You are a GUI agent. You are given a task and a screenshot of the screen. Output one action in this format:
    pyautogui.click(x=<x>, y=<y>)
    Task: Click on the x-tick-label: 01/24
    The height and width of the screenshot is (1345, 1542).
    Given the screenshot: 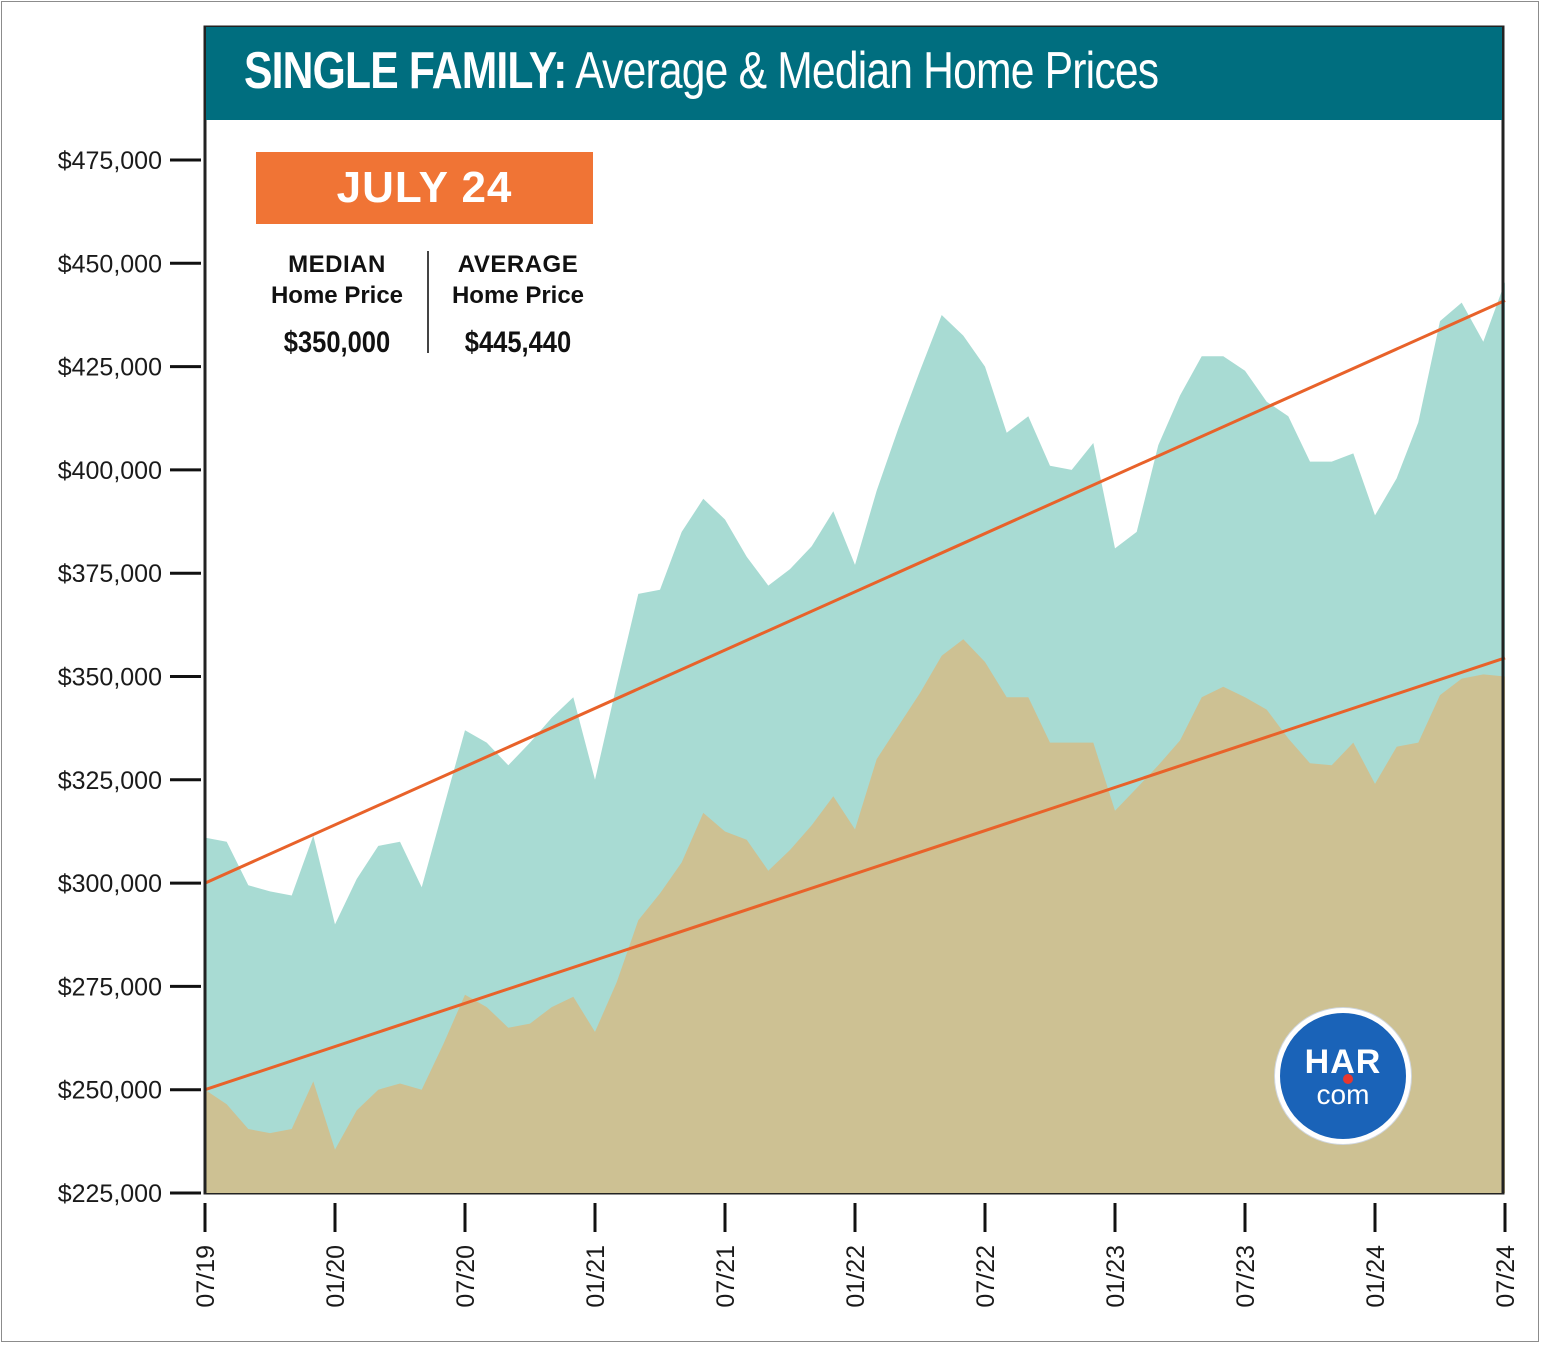 What is the action you would take?
    pyautogui.click(x=1376, y=1276)
    